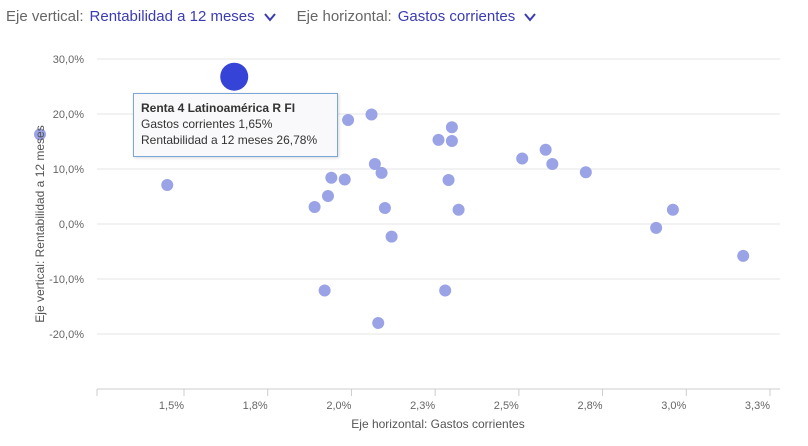 This screenshot has height=446, width=808. Describe the element at coordinates (673, 406) in the screenshot. I see `x-tick-label: 3,0%` at that location.